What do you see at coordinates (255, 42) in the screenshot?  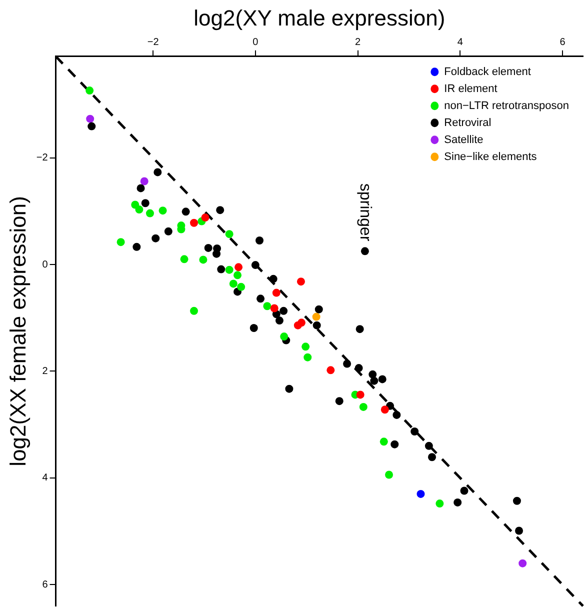 I see `x-tick-label: 0` at bounding box center [255, 42].